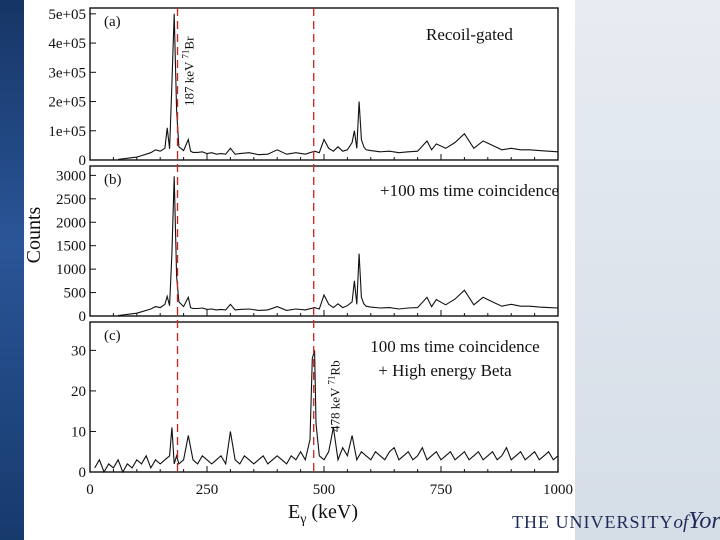  What do you see at coordinates (332, 512) in the screenshot?
I see `x-axis-unit: (keV)` at bounding box center [332, 512].